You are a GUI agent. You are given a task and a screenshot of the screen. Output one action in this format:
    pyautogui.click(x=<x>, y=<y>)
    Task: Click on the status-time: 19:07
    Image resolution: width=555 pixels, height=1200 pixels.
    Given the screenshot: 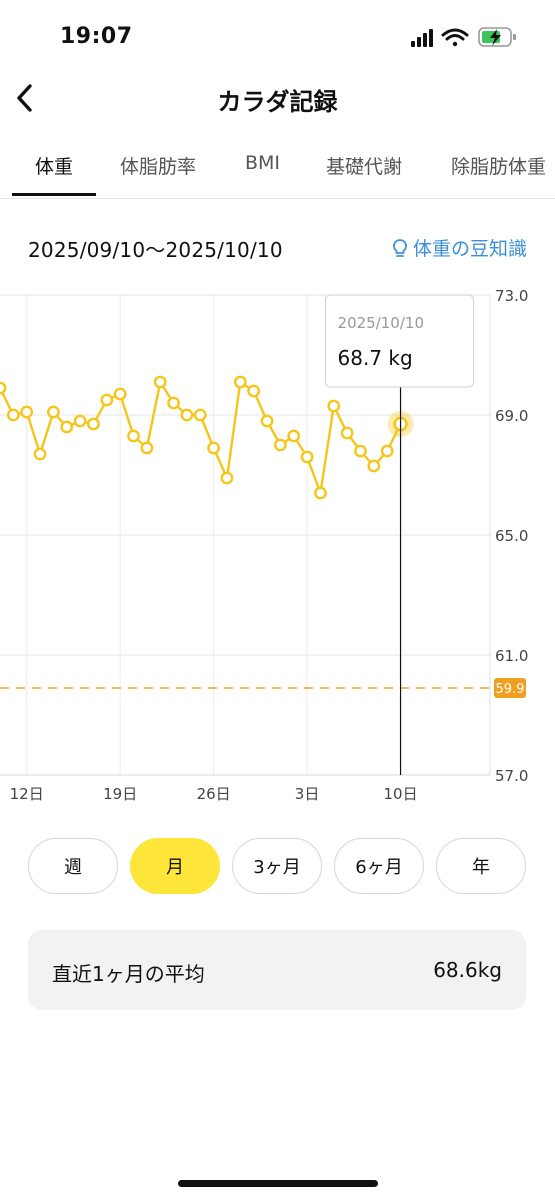 What is the action you would take?
    pyautogui.click(x=96, y=36)
    